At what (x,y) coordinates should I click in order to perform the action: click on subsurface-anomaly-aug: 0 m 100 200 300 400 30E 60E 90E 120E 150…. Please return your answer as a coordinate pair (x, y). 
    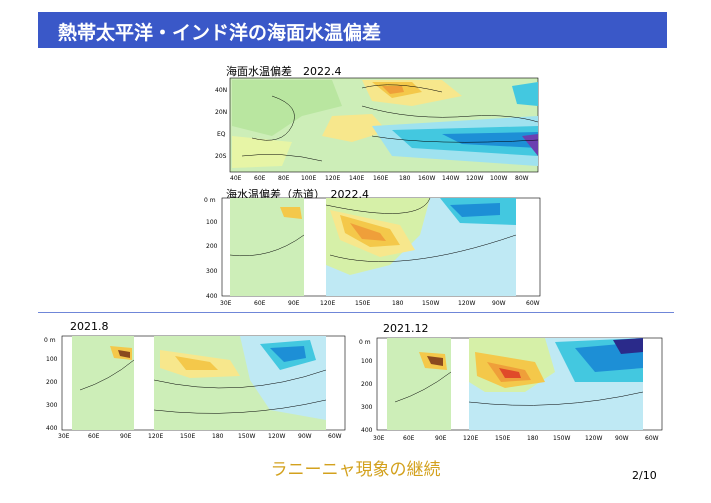
    Looking at the image, I should click on (195, 387).